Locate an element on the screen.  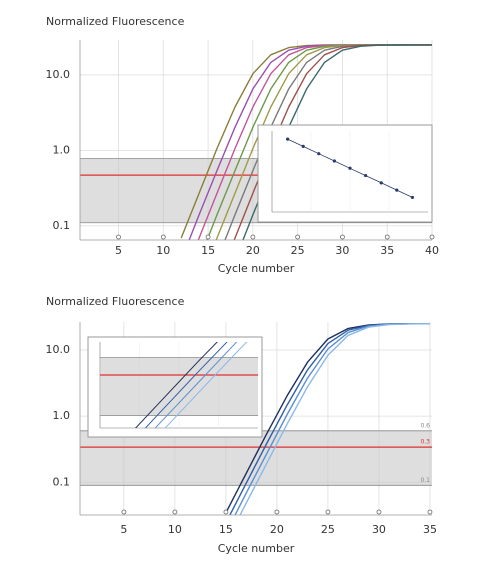
inset-frame is located at coordinates (345, 173).